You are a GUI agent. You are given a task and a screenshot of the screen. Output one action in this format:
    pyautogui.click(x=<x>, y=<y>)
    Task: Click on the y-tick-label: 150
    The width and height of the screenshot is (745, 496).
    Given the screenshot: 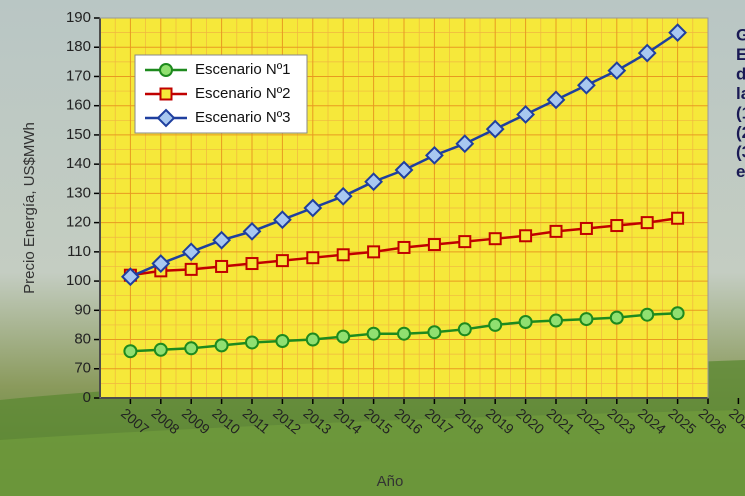 What is the action you would take?
    pyautogui.click(x=78, y=134)
    